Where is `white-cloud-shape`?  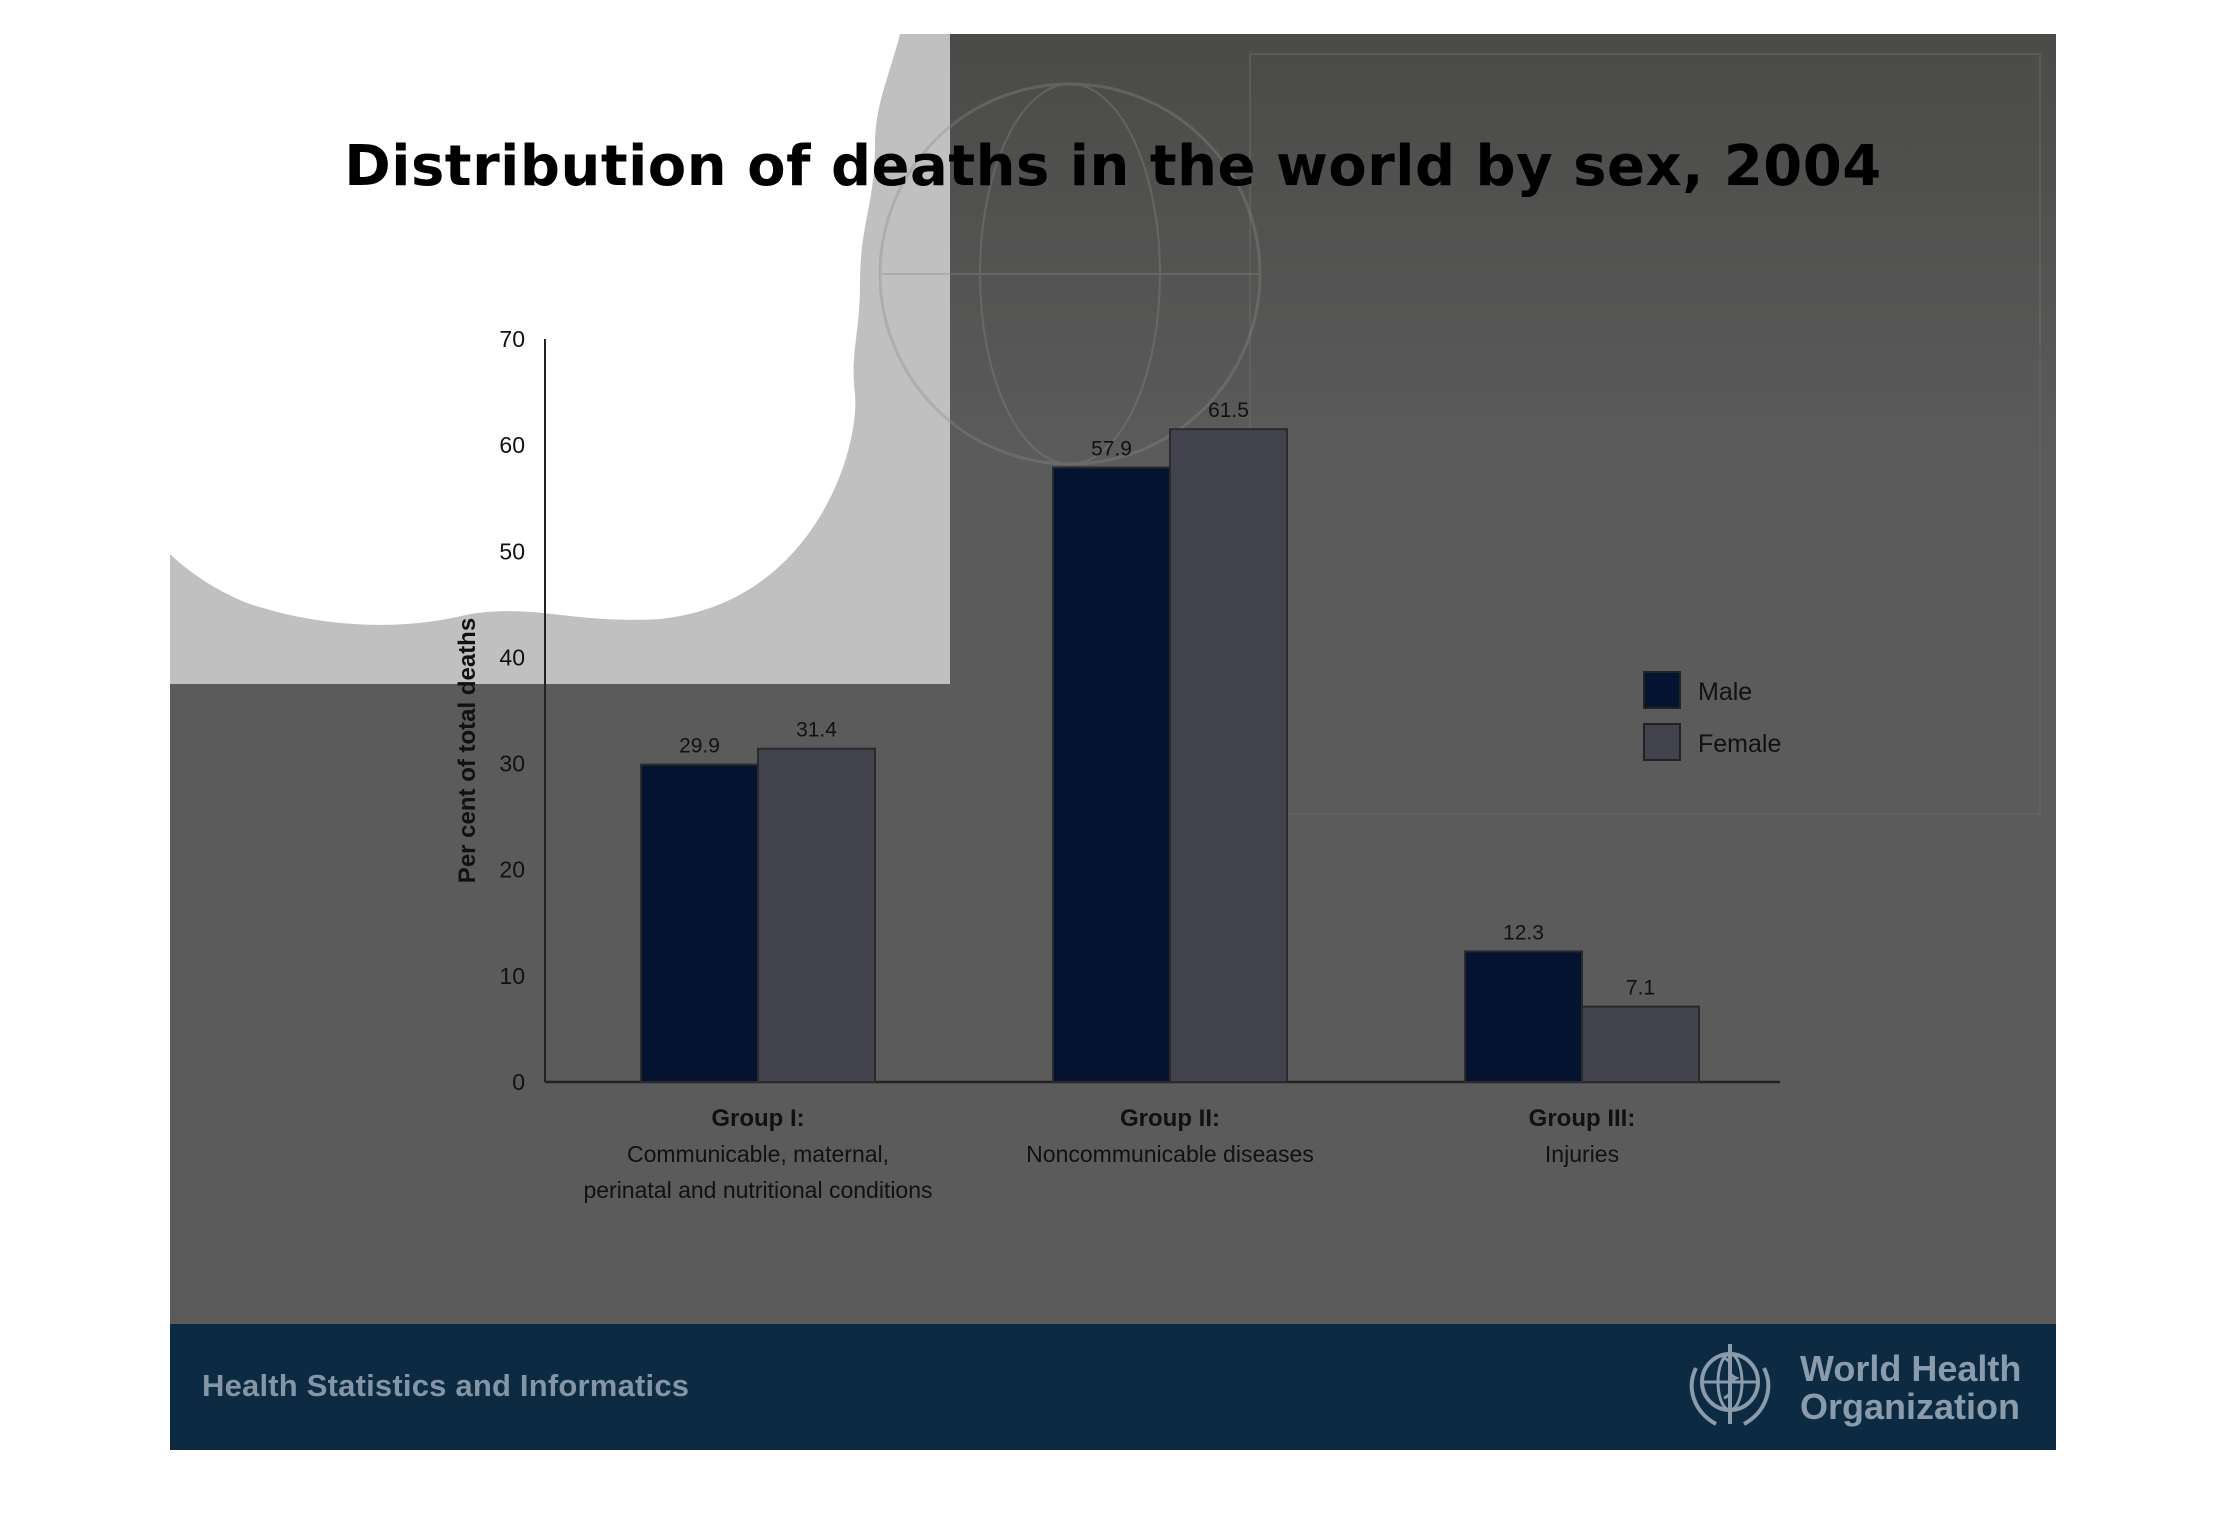
white-cloud-shape is located at coordinates (535, 329).